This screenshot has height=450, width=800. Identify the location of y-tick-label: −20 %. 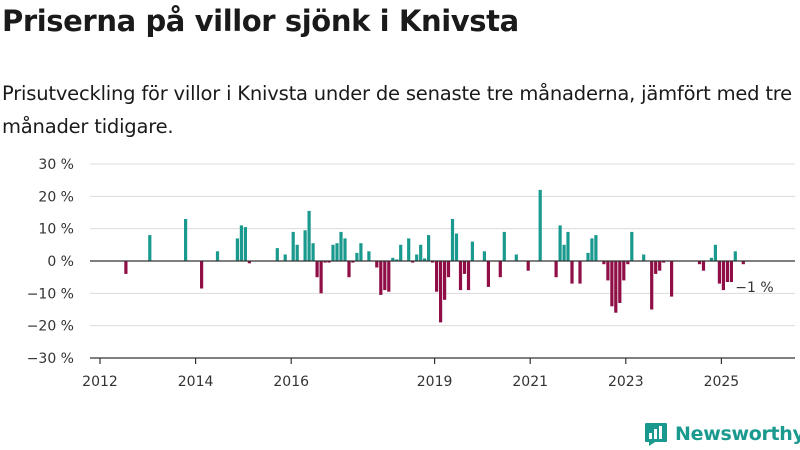
(50, 327).